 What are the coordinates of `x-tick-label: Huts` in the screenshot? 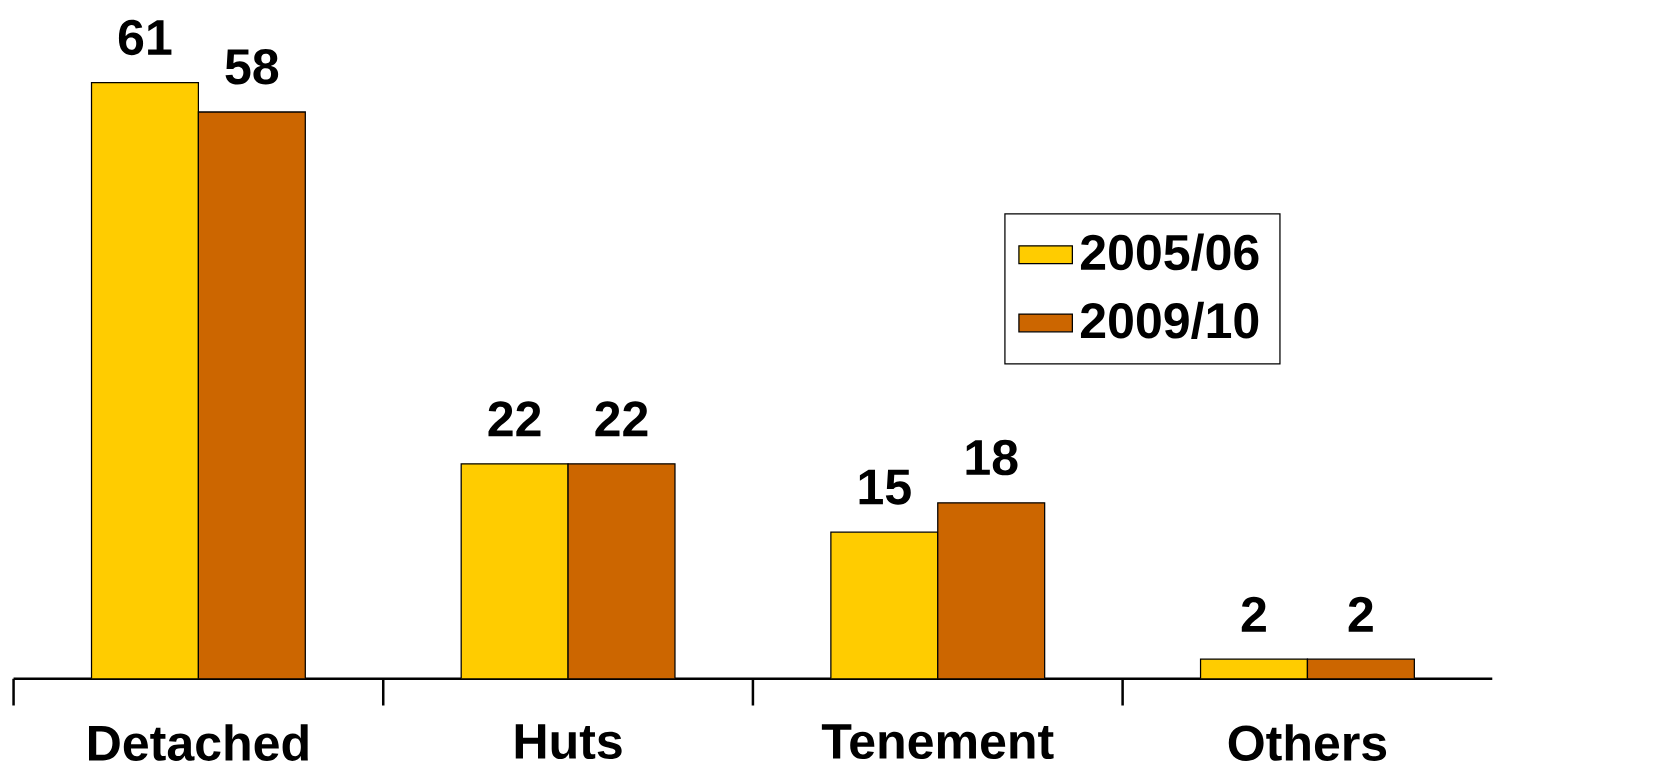 It's located at (568, 741).